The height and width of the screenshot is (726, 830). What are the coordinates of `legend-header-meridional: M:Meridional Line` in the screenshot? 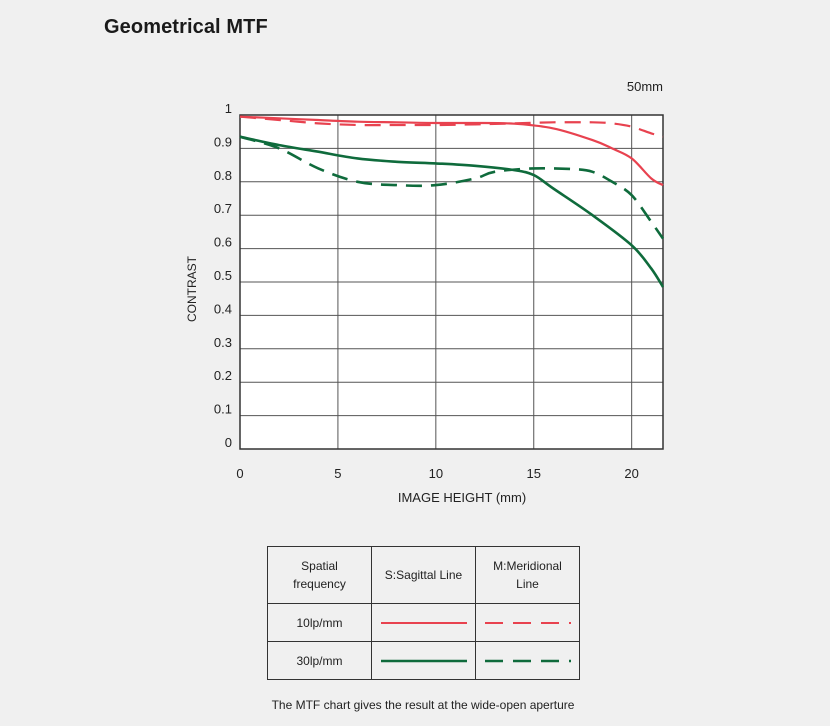 It's located at (527, 575).